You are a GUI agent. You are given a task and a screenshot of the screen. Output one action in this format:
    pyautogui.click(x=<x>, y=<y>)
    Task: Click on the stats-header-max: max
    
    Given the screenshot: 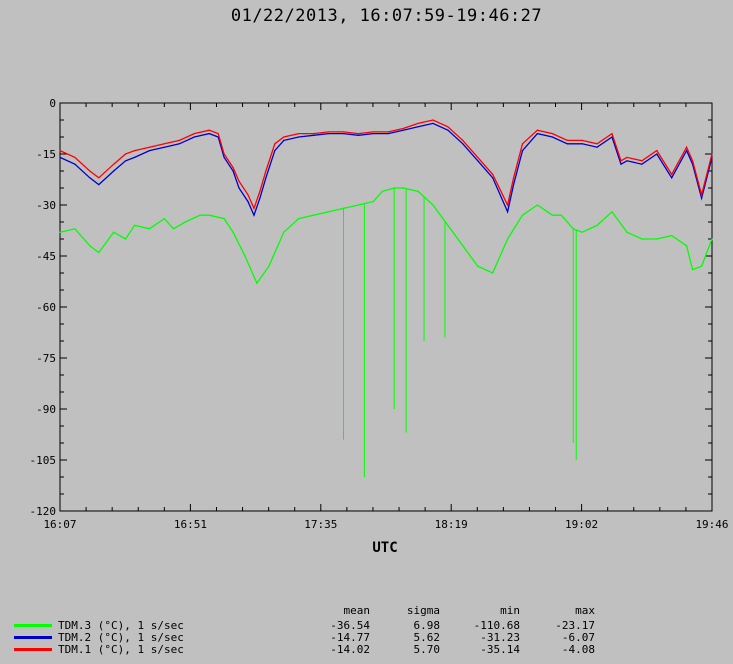 What is the action you would take?
    pyautogui.click(x=585, y=610)
    